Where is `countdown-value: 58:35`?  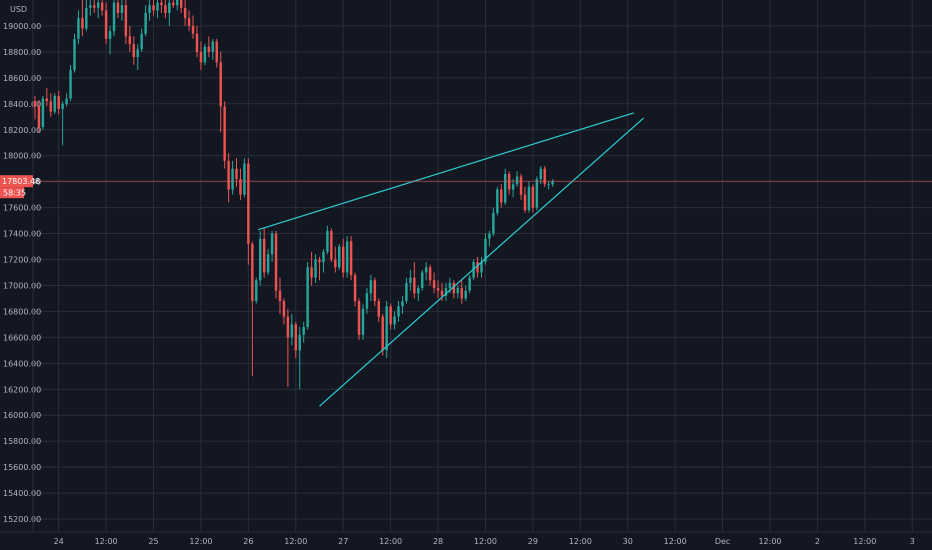 countdown-value: 58:35 is located at coordinates (14, 193).